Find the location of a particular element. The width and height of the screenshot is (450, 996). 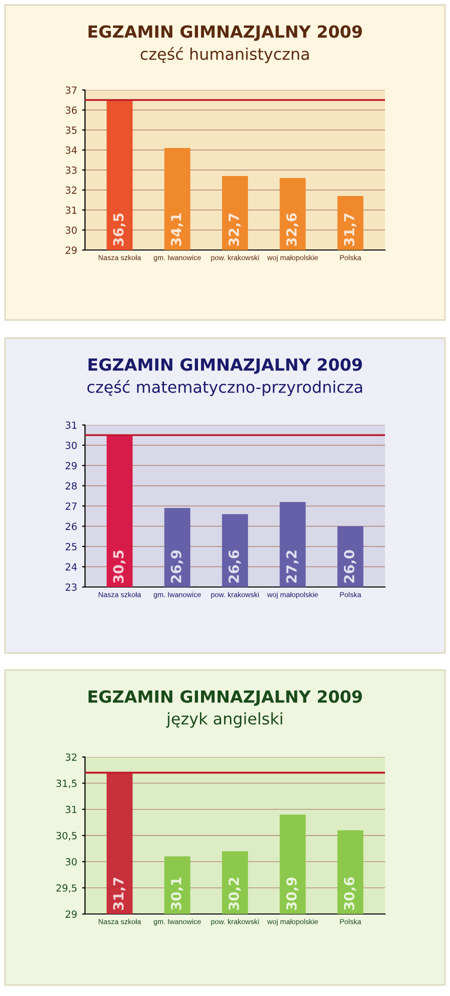

y-tick-label: 31,5 is located at coordinates (66, 784).